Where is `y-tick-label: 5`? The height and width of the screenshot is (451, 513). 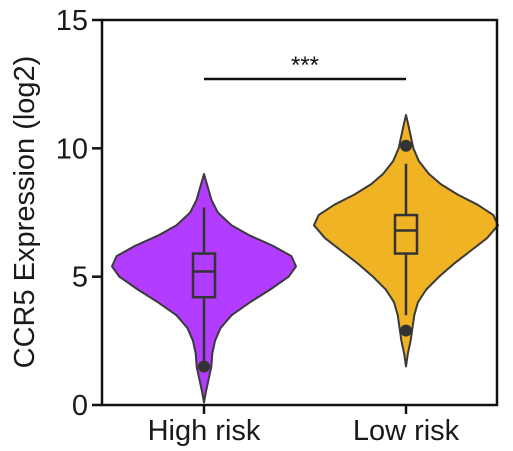
y-tick-label: 5 is located at coordinates (80, 278).